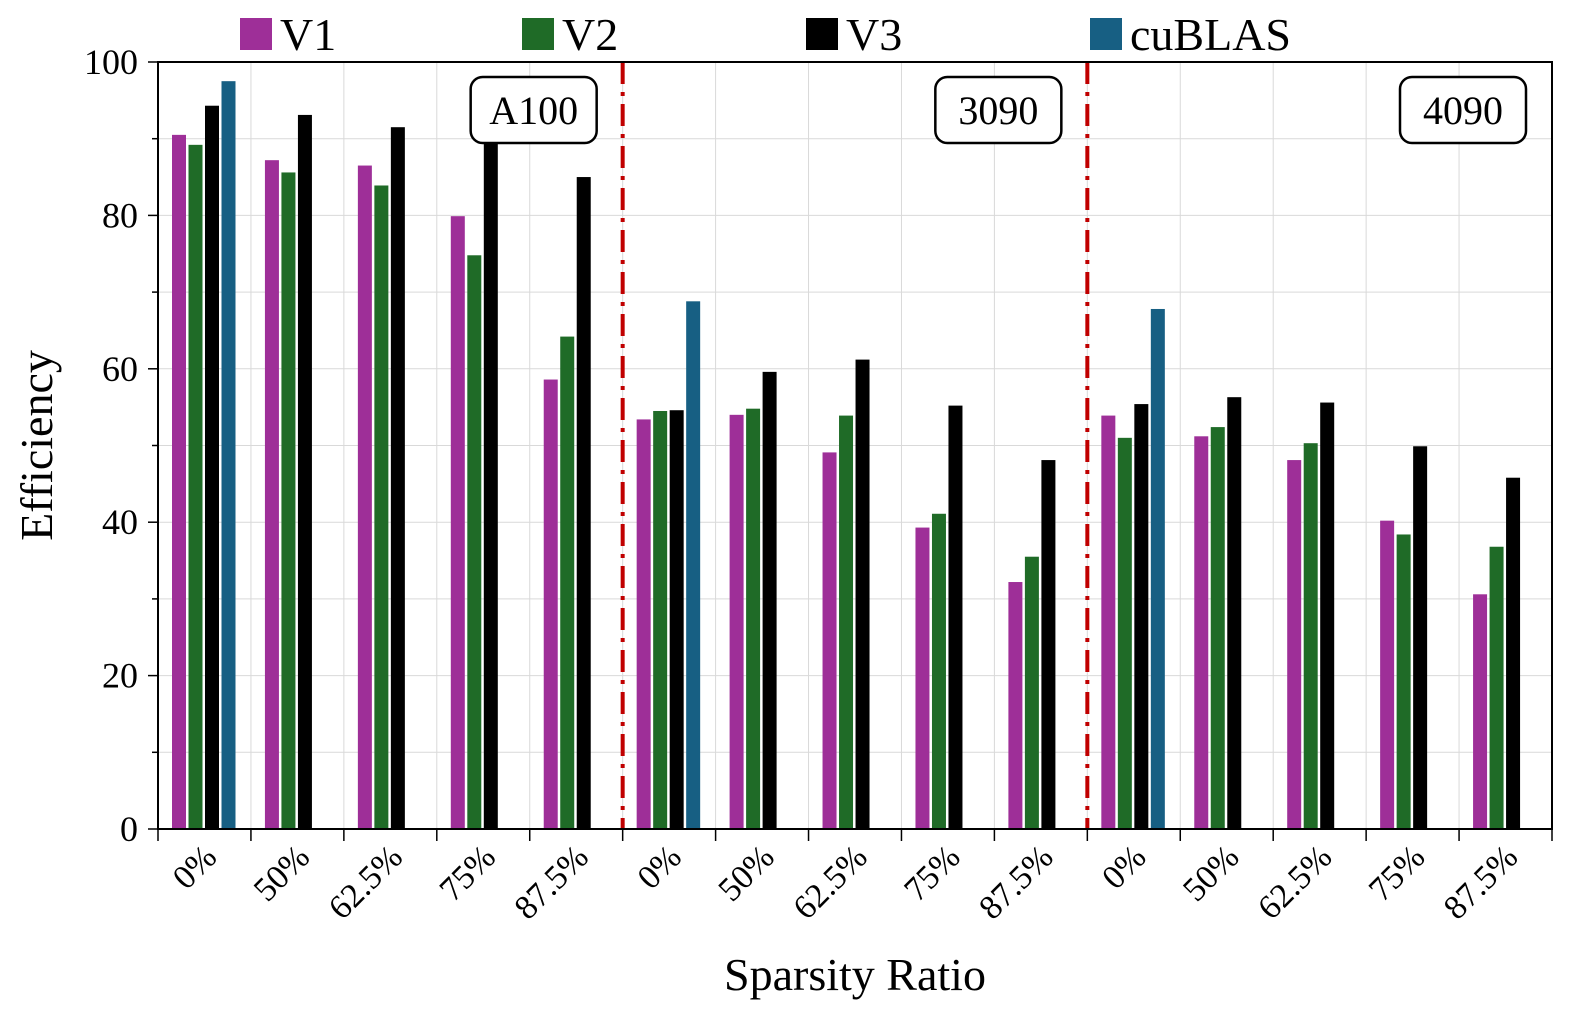  Describe the element at coordinates (120, 215) in the screenshot. I see `y-tick-label: 80` at that location.